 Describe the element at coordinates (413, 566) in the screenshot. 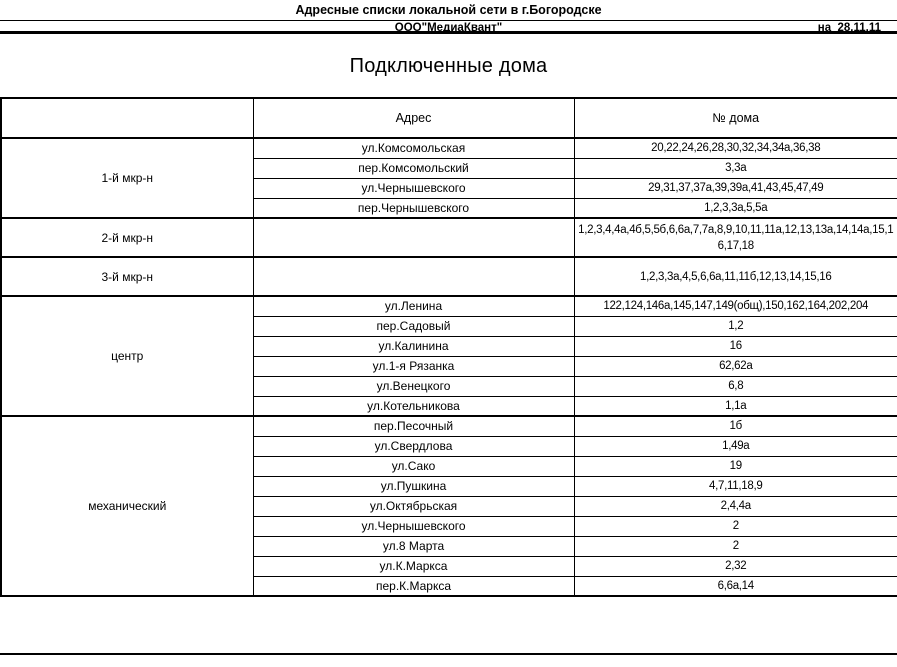

I see `address-cell: ул.К.Маркса` at that location.